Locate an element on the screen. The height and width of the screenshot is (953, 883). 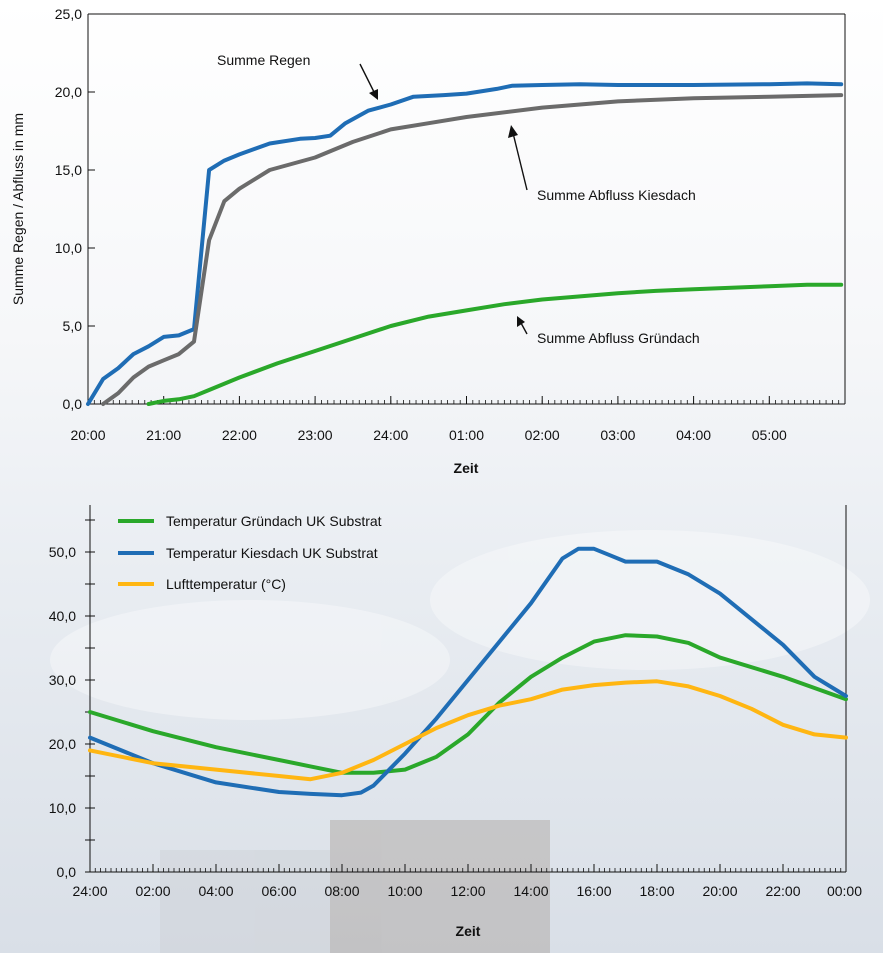
chart2-y-tick-label: 0,0 is located at coordinates (67, 872).